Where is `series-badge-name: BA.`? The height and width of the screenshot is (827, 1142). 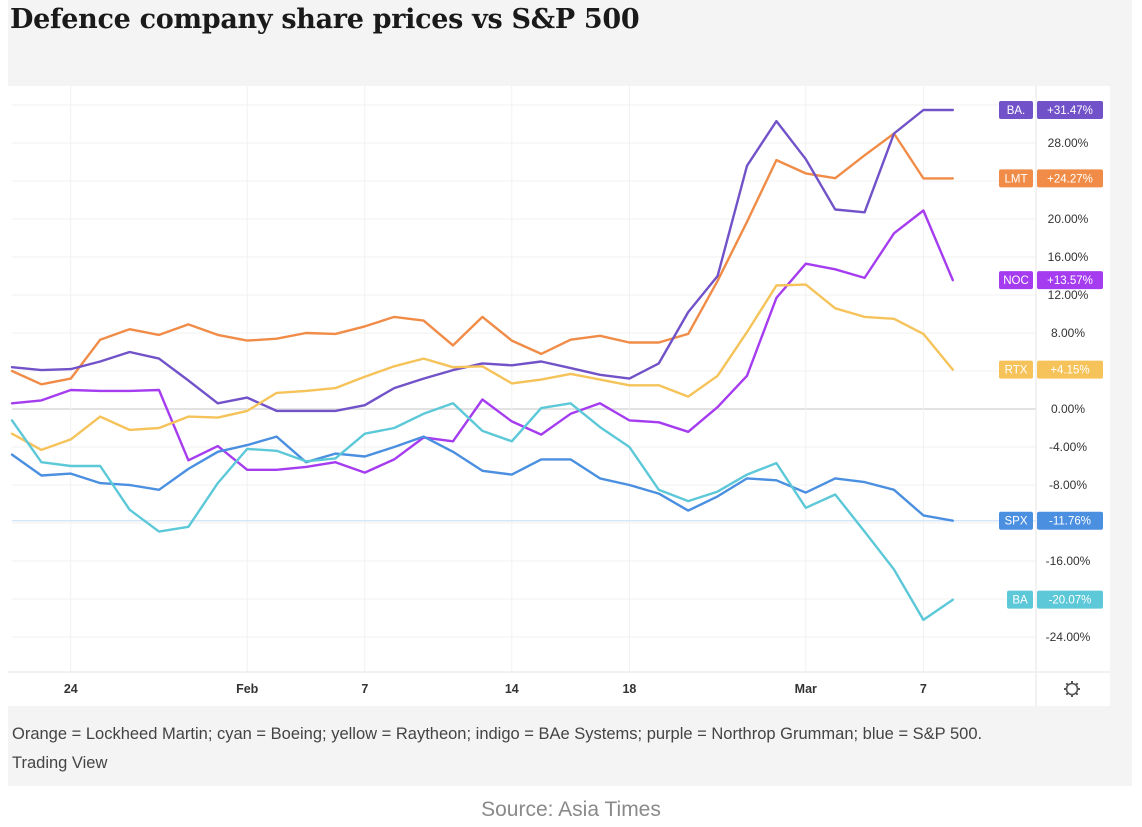
series-badge-name: BA. is located at coordinates (1016, 111).